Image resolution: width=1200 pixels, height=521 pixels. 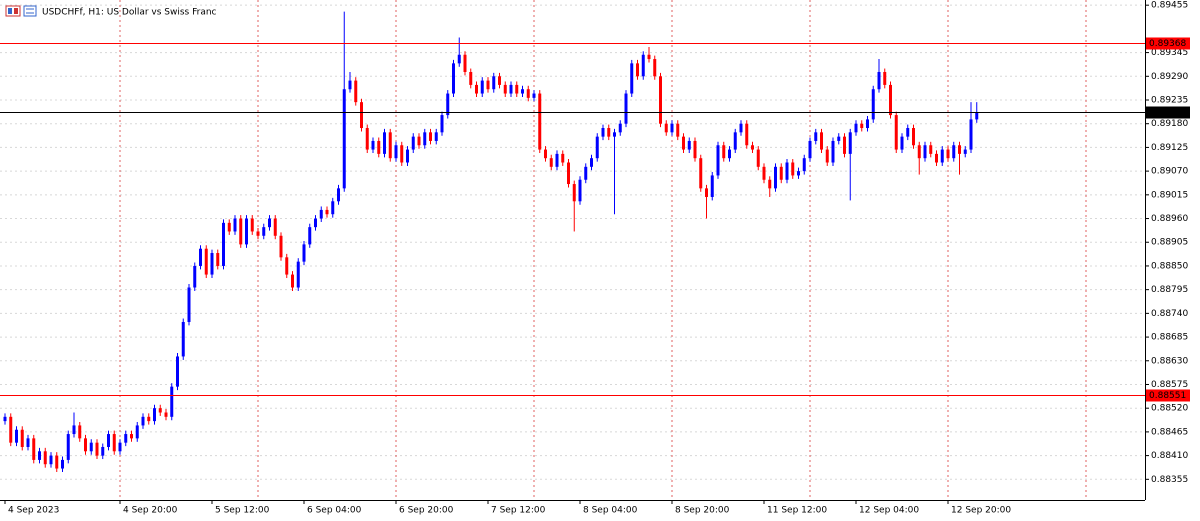 I want to click on price-level-label: 0.89207, so click(x=1167, y=113).